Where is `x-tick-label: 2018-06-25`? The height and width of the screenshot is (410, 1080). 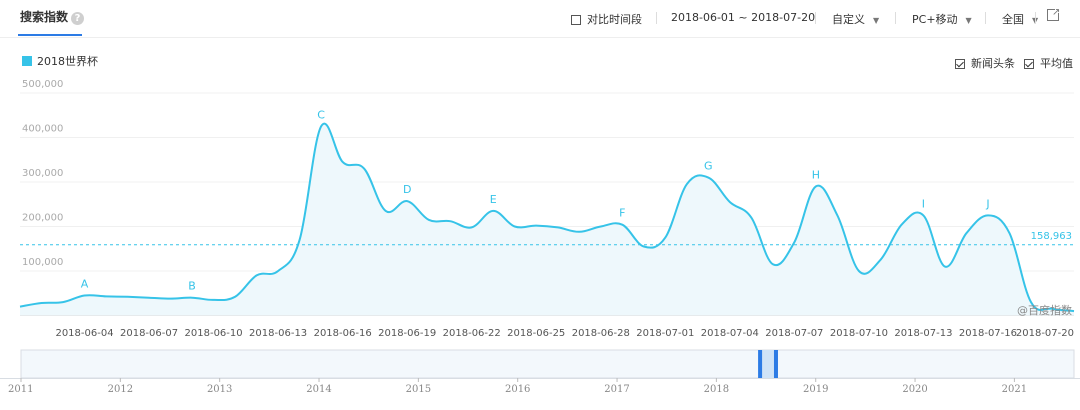
x-tick-label: 2018-06-25 is located at coordinates (536, 333).